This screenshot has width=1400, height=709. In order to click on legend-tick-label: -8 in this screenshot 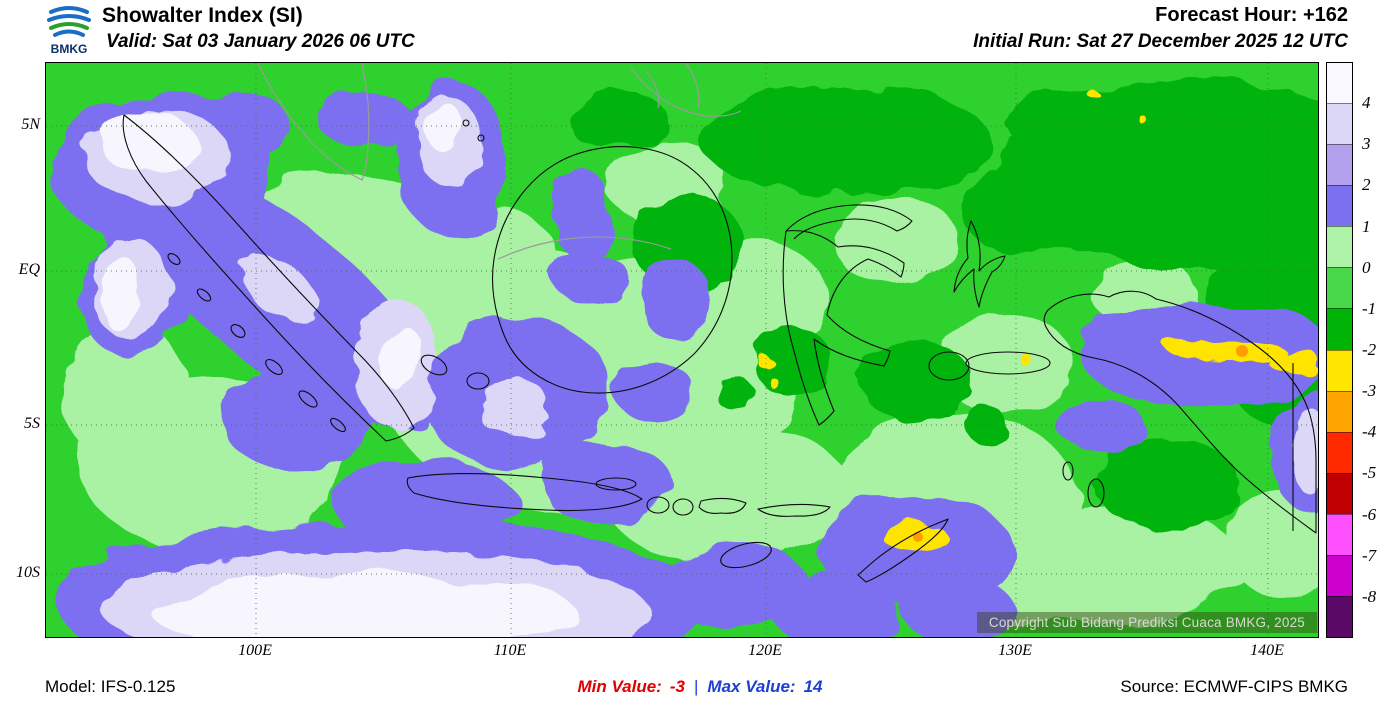, I will do `click(1369, 596)`.